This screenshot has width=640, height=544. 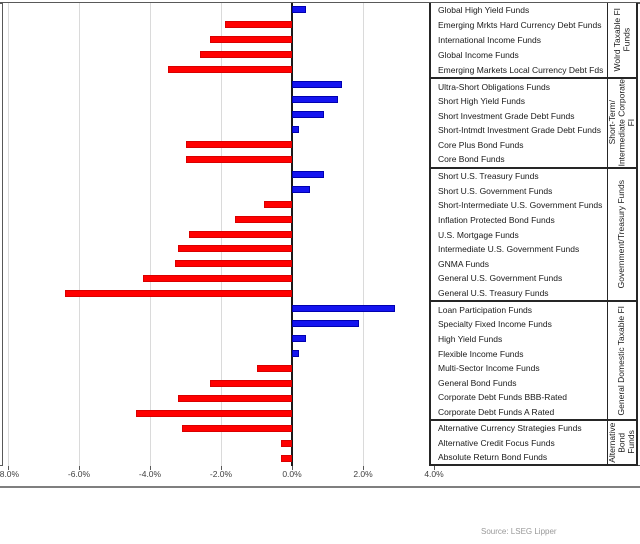 What do you see at coordinates (481, 144) in the screenshot?
I see `fund-label: Core Plus Bond Funds` at bounding box center [481, 144].